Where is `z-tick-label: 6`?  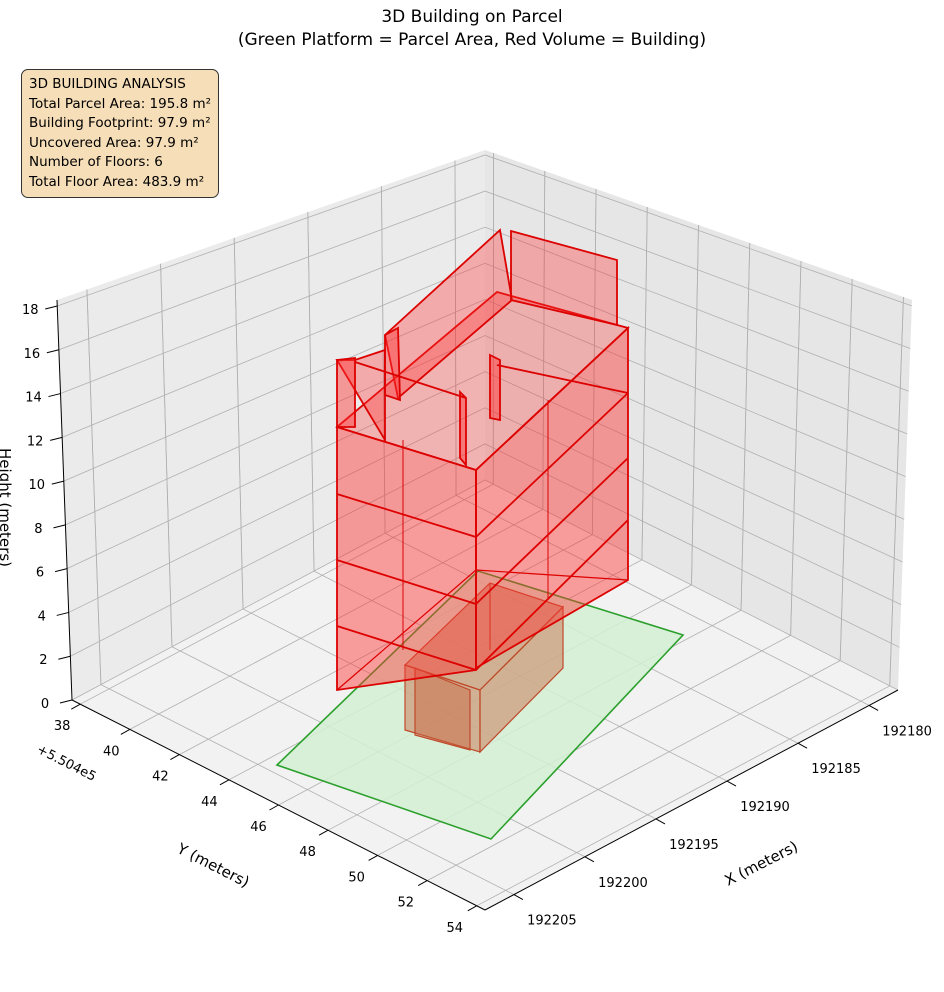
z-tick-label: 6 is located at coordinates (40, 573).